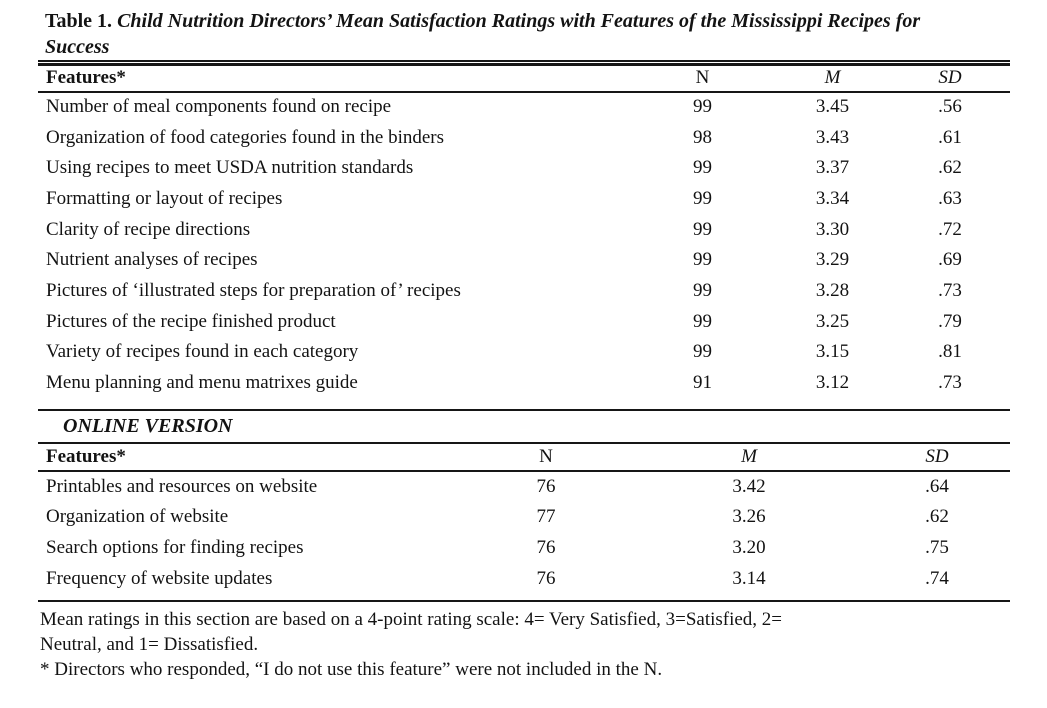 This screenshot has width=1047, height=708. Describe the element at coordinates (832, 107) in the screenshot. I see `mean-cell: 3.45` at that location.